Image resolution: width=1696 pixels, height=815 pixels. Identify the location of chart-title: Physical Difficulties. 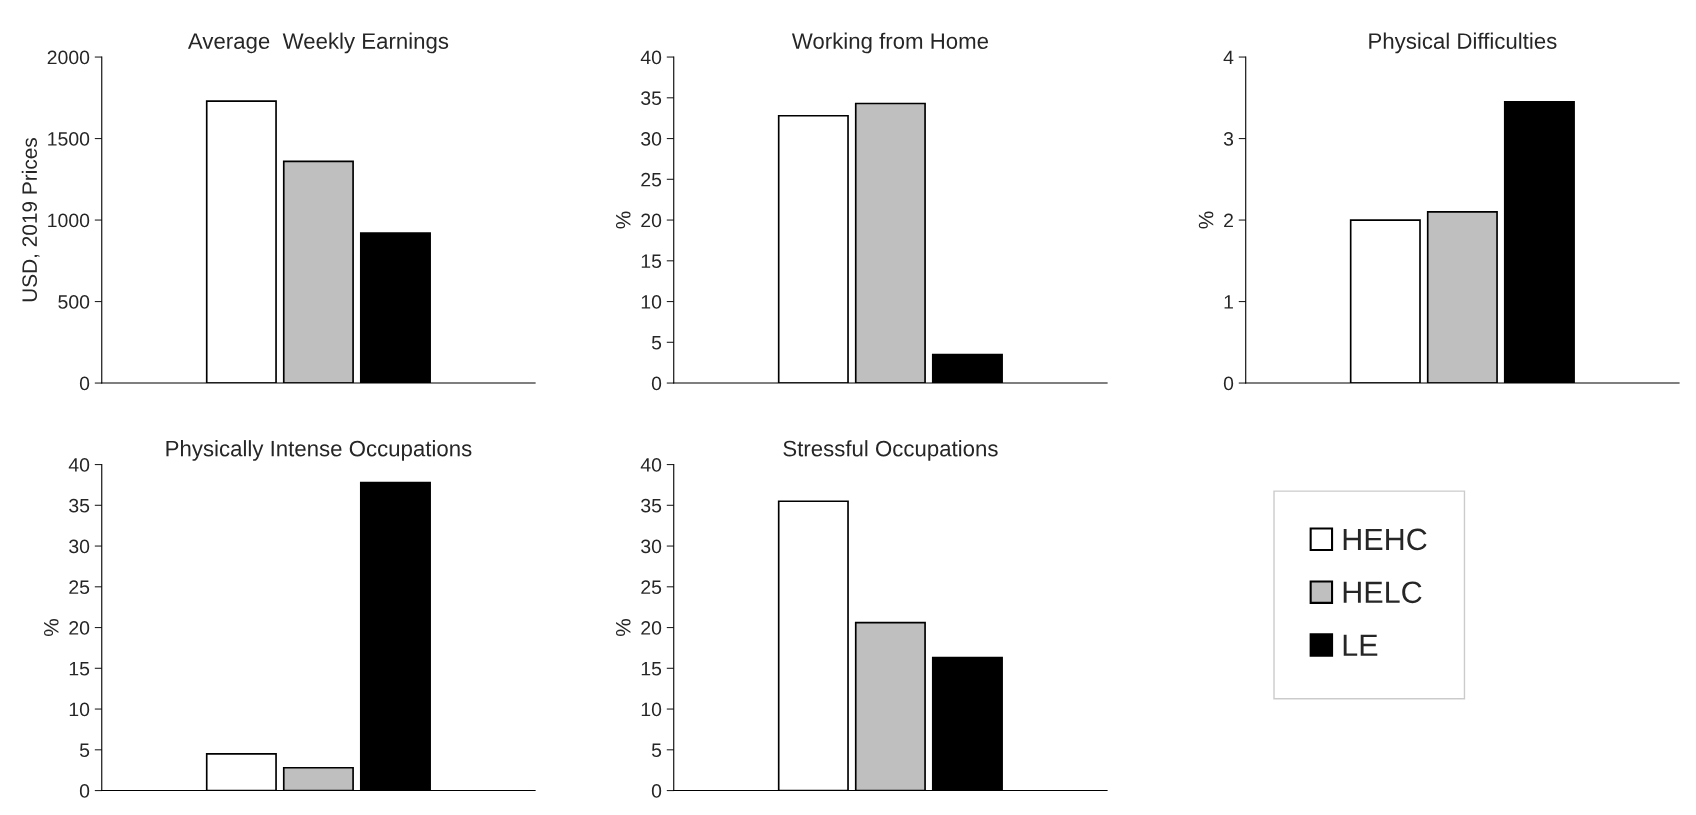
(1463, 43).